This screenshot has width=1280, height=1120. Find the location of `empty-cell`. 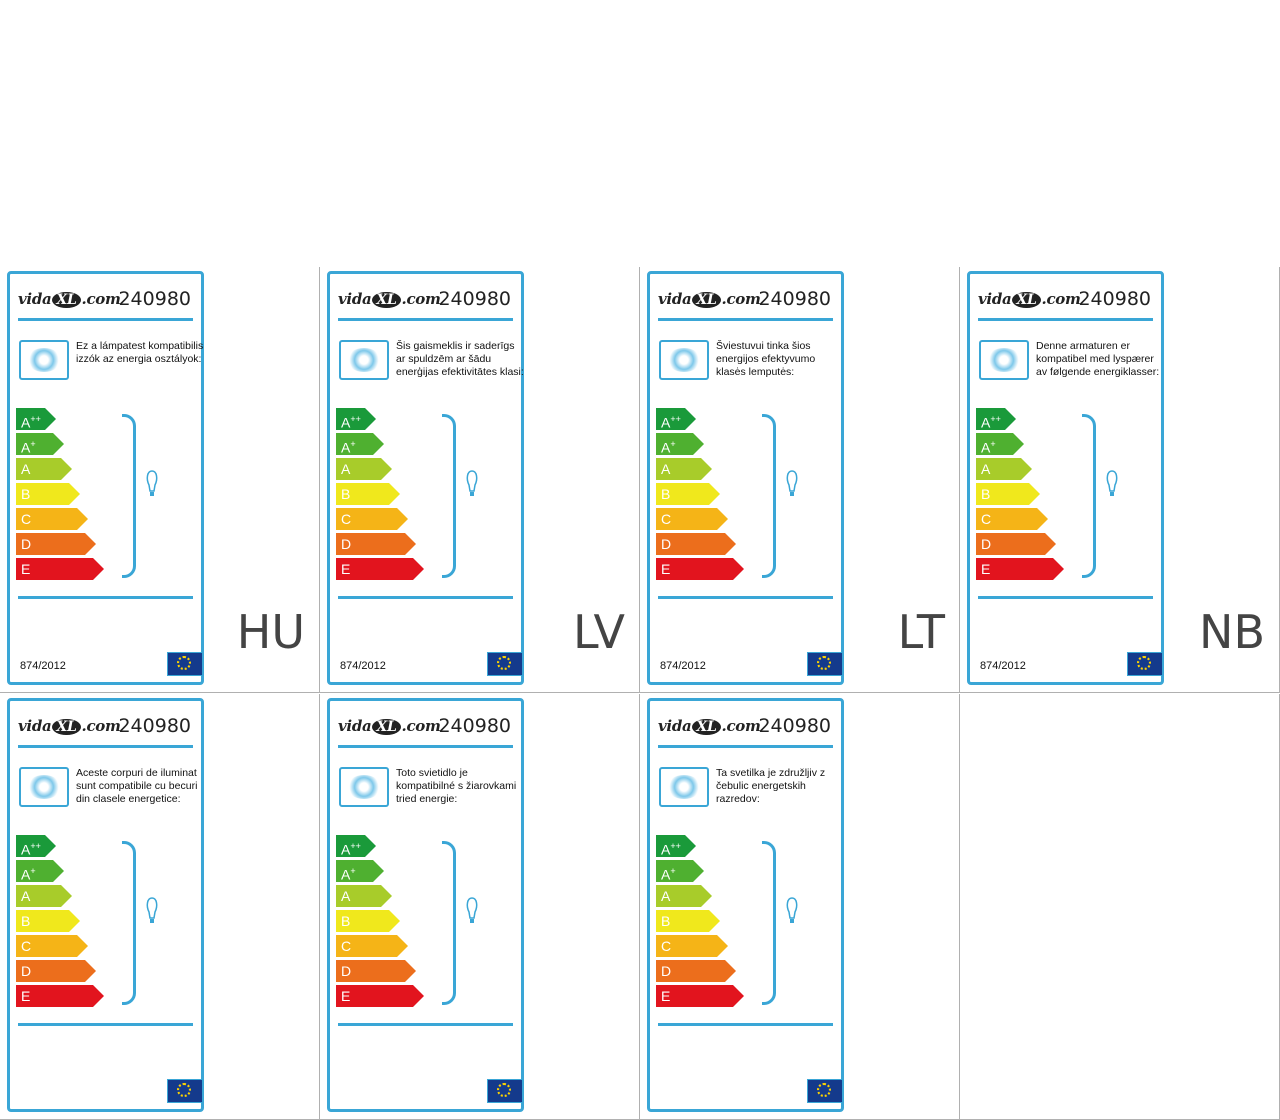

empty-cell is located at coordinates (1120, 907).